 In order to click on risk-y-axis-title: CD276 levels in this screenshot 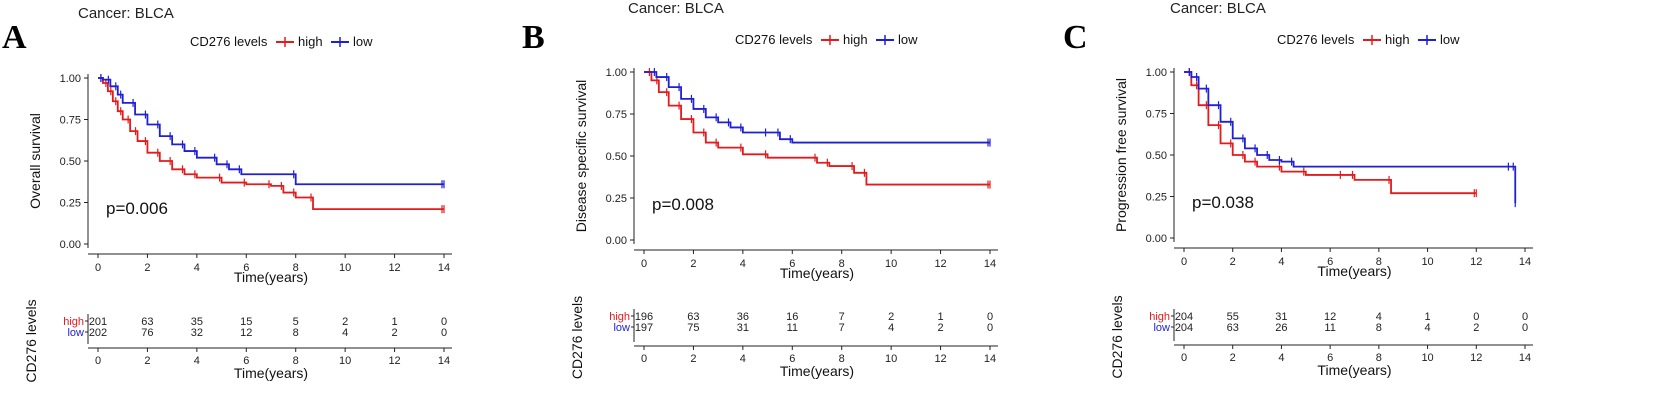, I will do `click(1117, 336)`.